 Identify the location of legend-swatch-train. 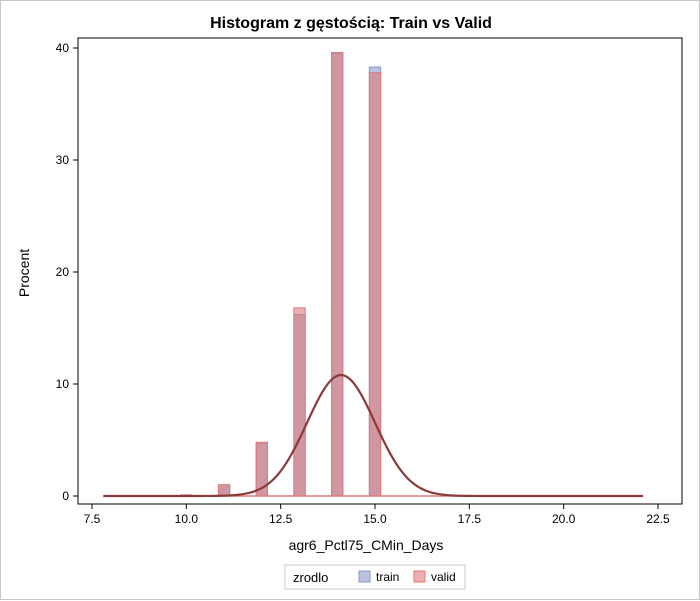
(364, 576).